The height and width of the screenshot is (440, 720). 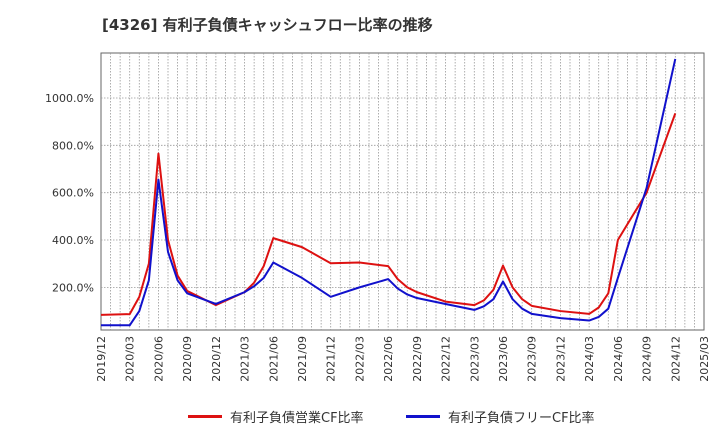 What do you see at coordinates (647, 359) in the screenshot?
I see `x-tick-label: 2024/09` at bounding box center [647, 359].